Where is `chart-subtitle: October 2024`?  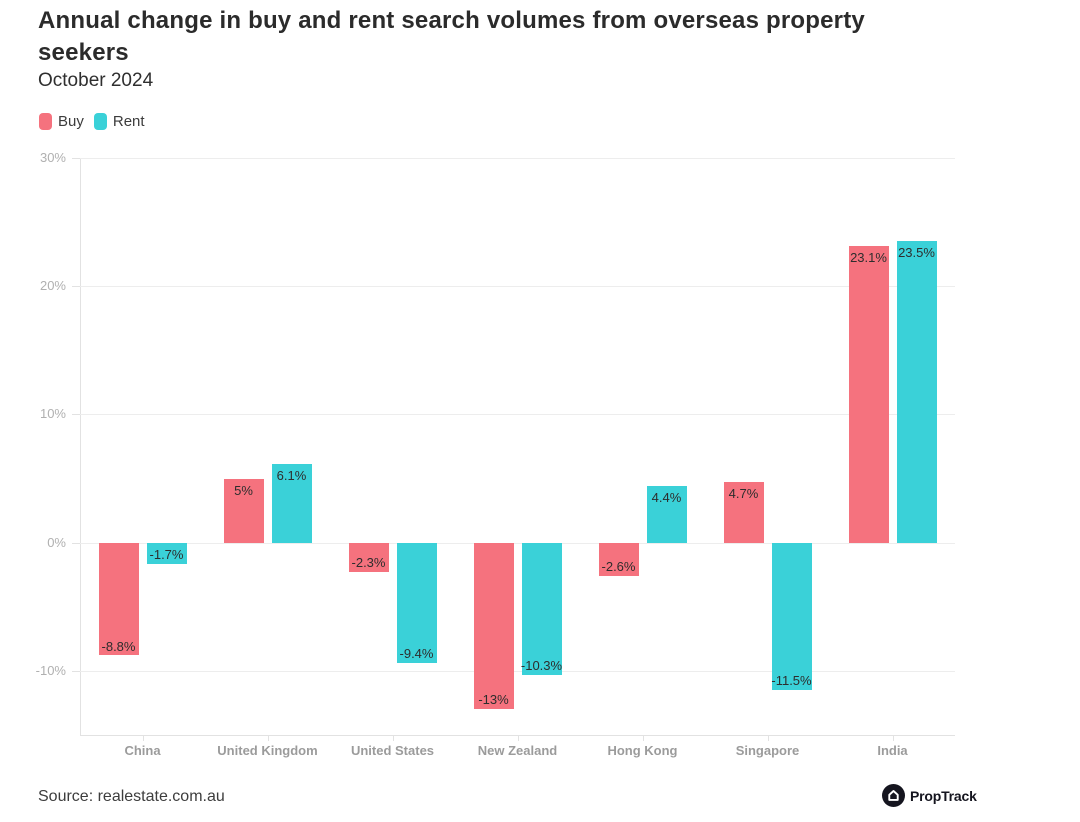 chart-subtitle: October 2024 is located at coordinates (96, 80).